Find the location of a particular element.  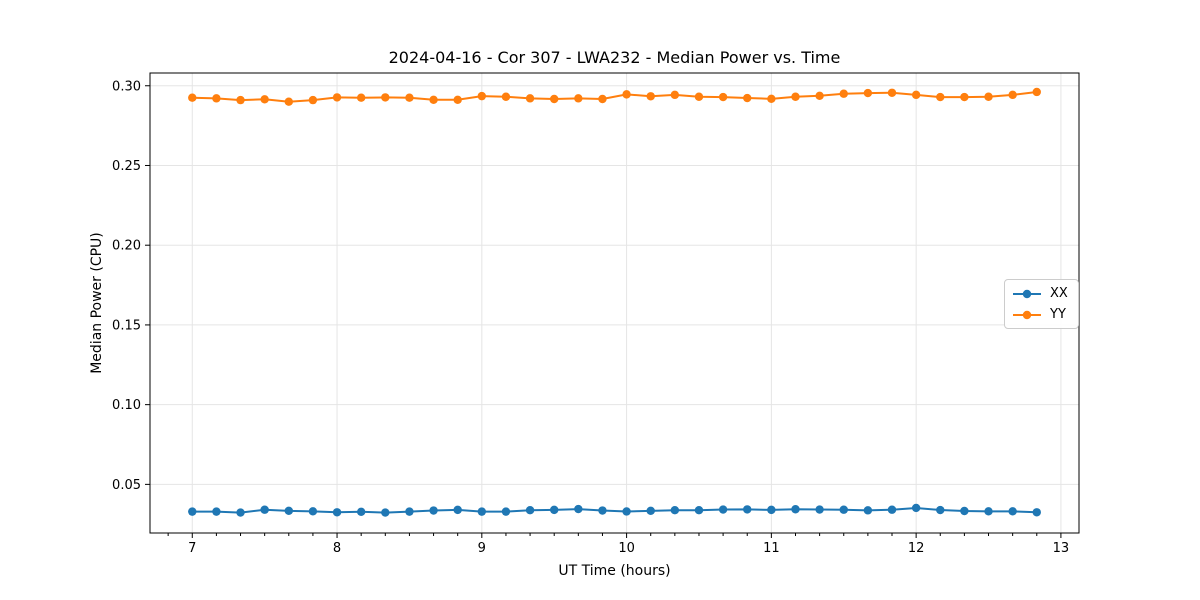

legend-label: XX is located at coordinates (1059, 293).